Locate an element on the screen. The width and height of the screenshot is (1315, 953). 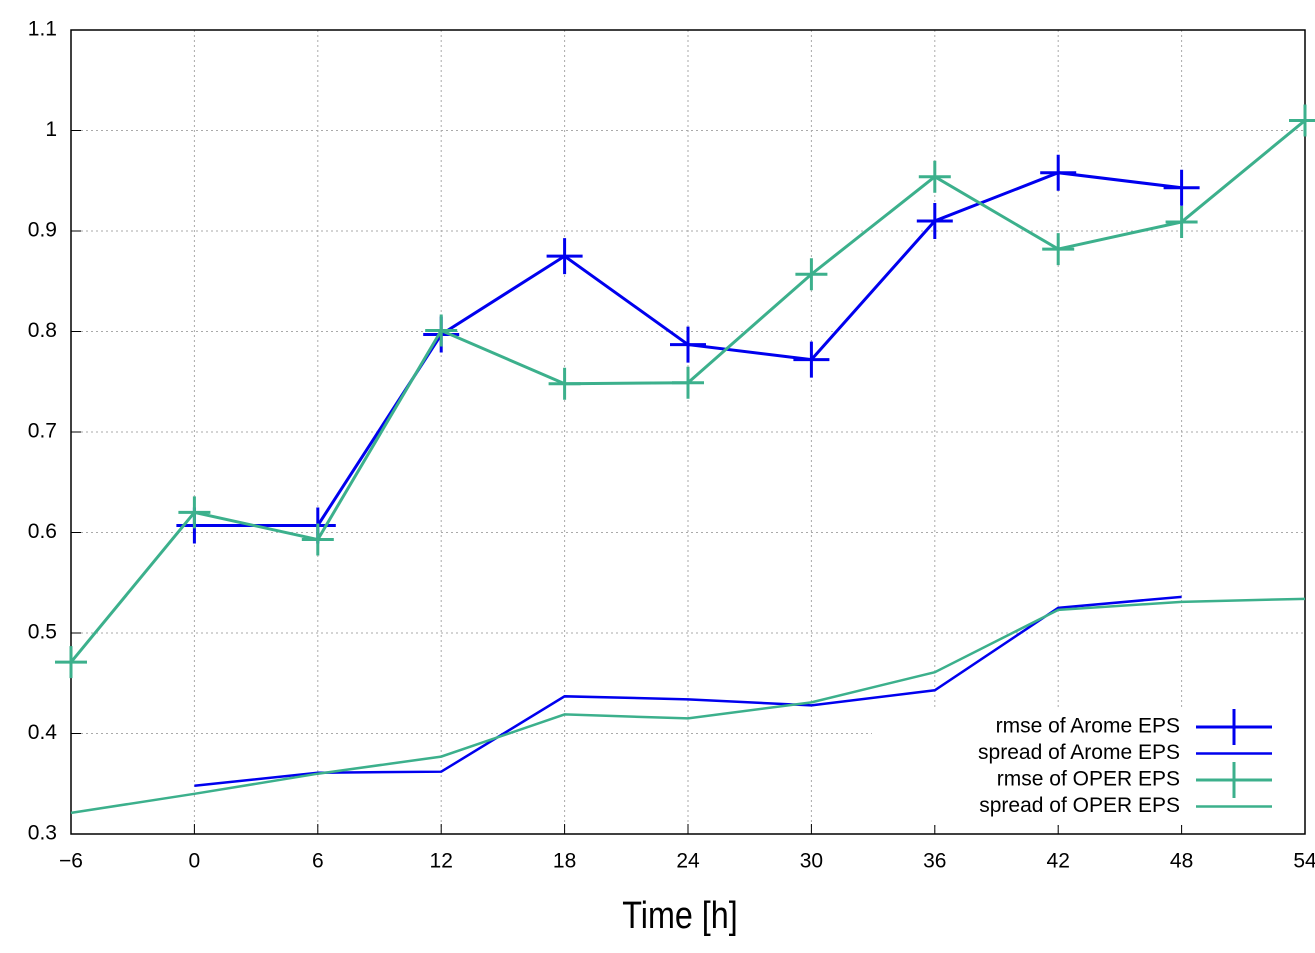
y-tick-label: 0.6 is located at coordinates (42, 531).